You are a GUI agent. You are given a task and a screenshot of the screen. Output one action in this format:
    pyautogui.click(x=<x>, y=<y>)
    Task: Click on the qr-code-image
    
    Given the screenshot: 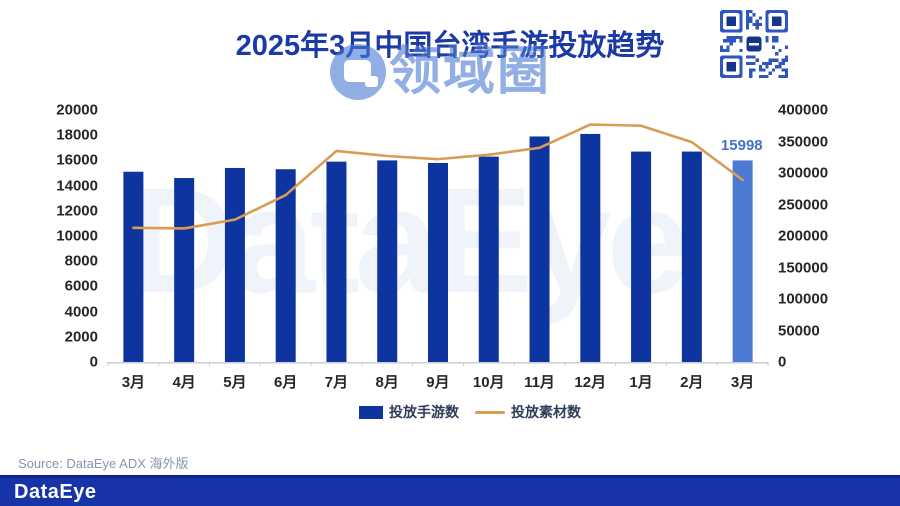 What is the action you would take?
    pyautogui.click(x=754, y=44)
    